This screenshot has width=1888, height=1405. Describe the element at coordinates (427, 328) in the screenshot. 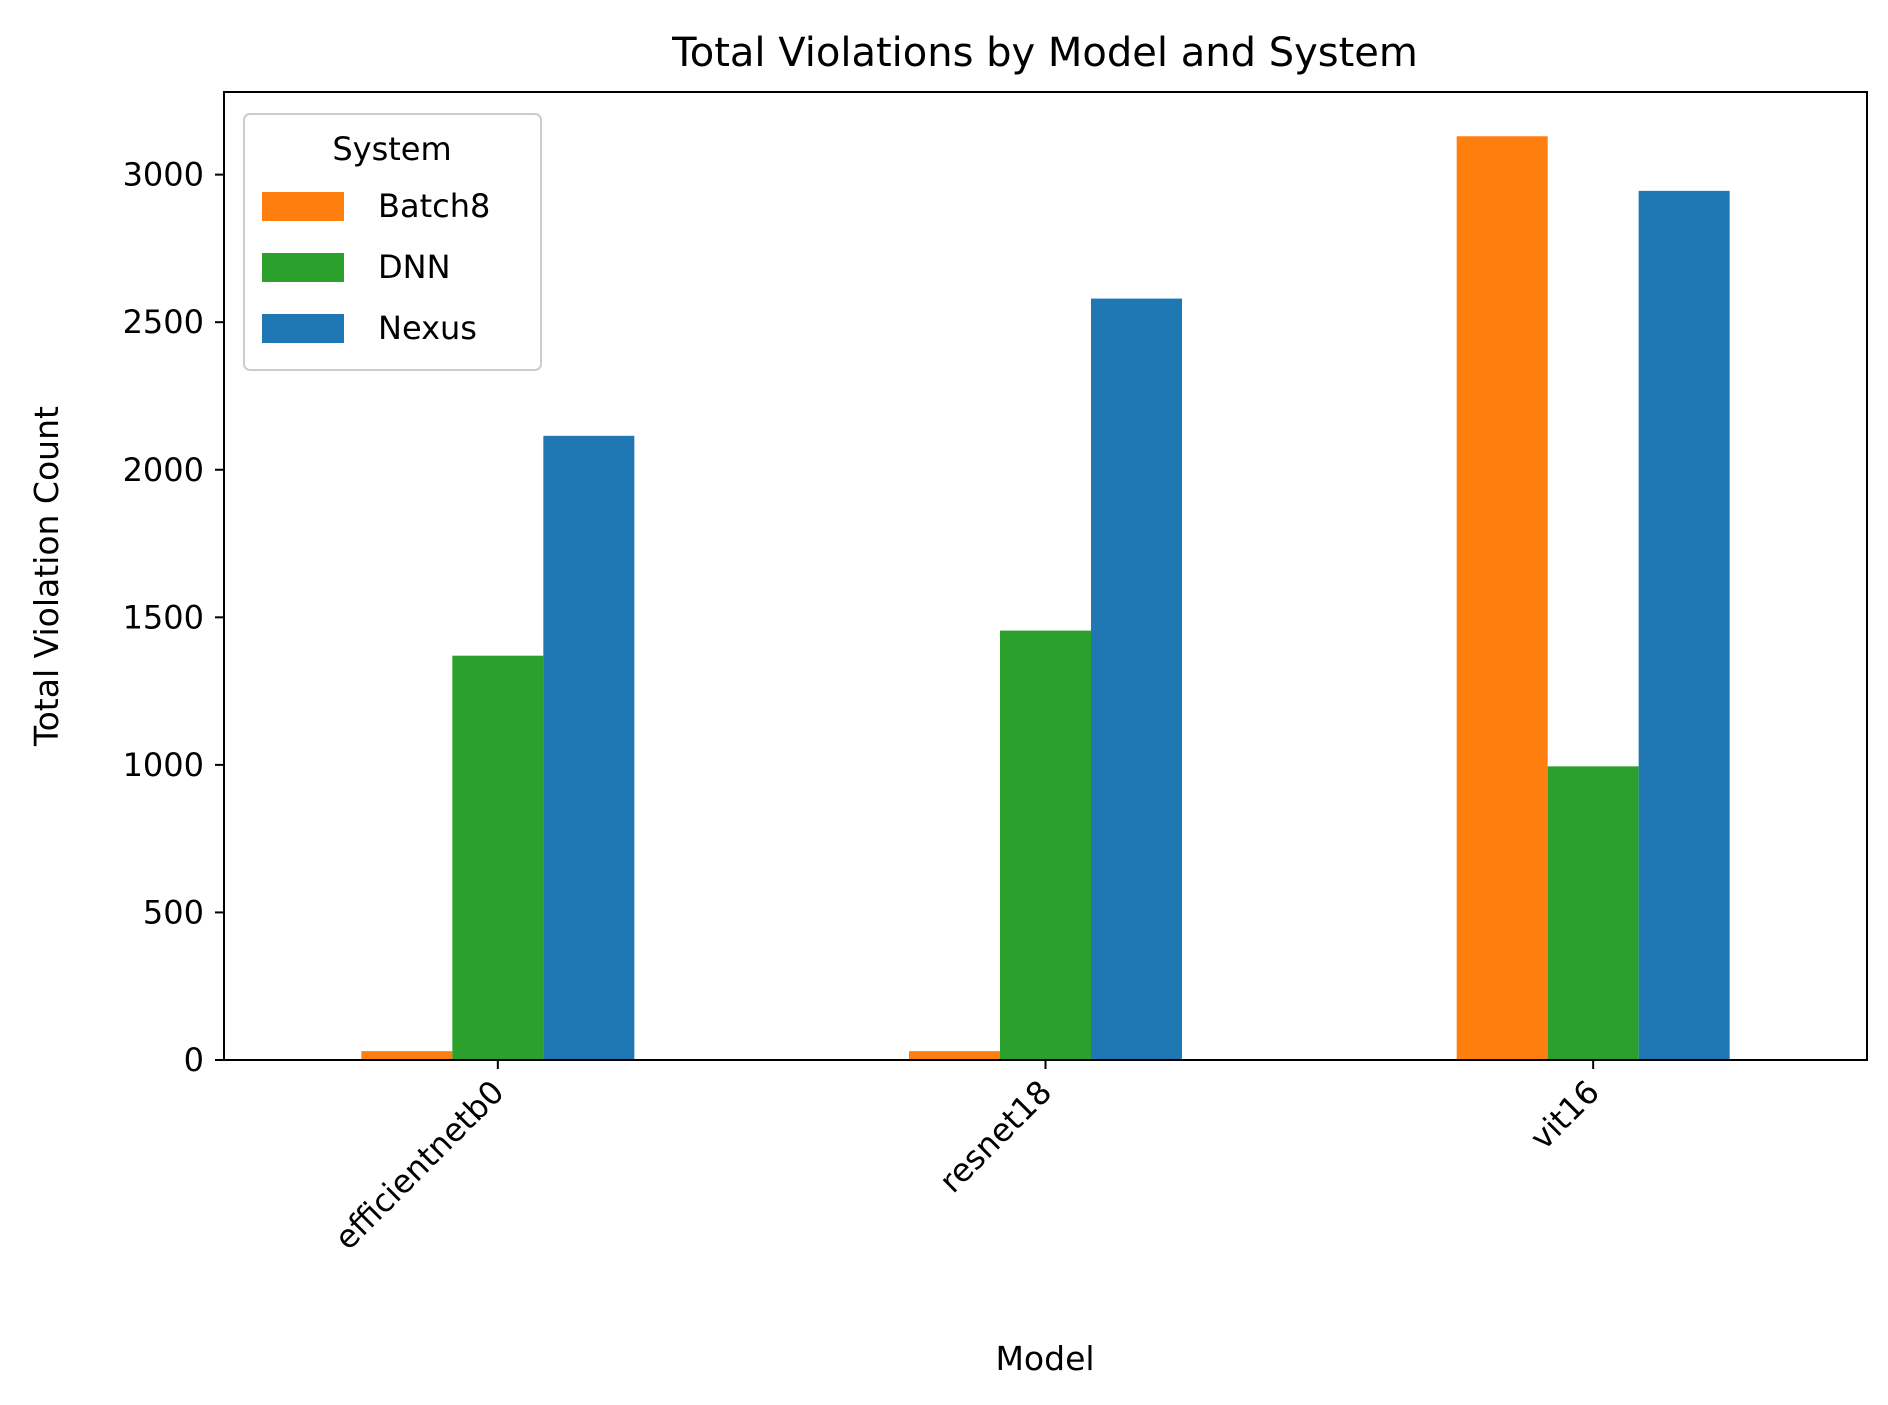

I see `legend-label-nexus: Nexus` at that location.